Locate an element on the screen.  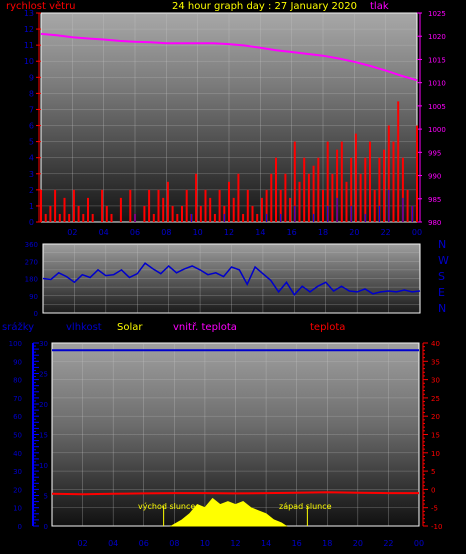
wind-chart-hour-label: 04 is located at coordinates (104, 232).